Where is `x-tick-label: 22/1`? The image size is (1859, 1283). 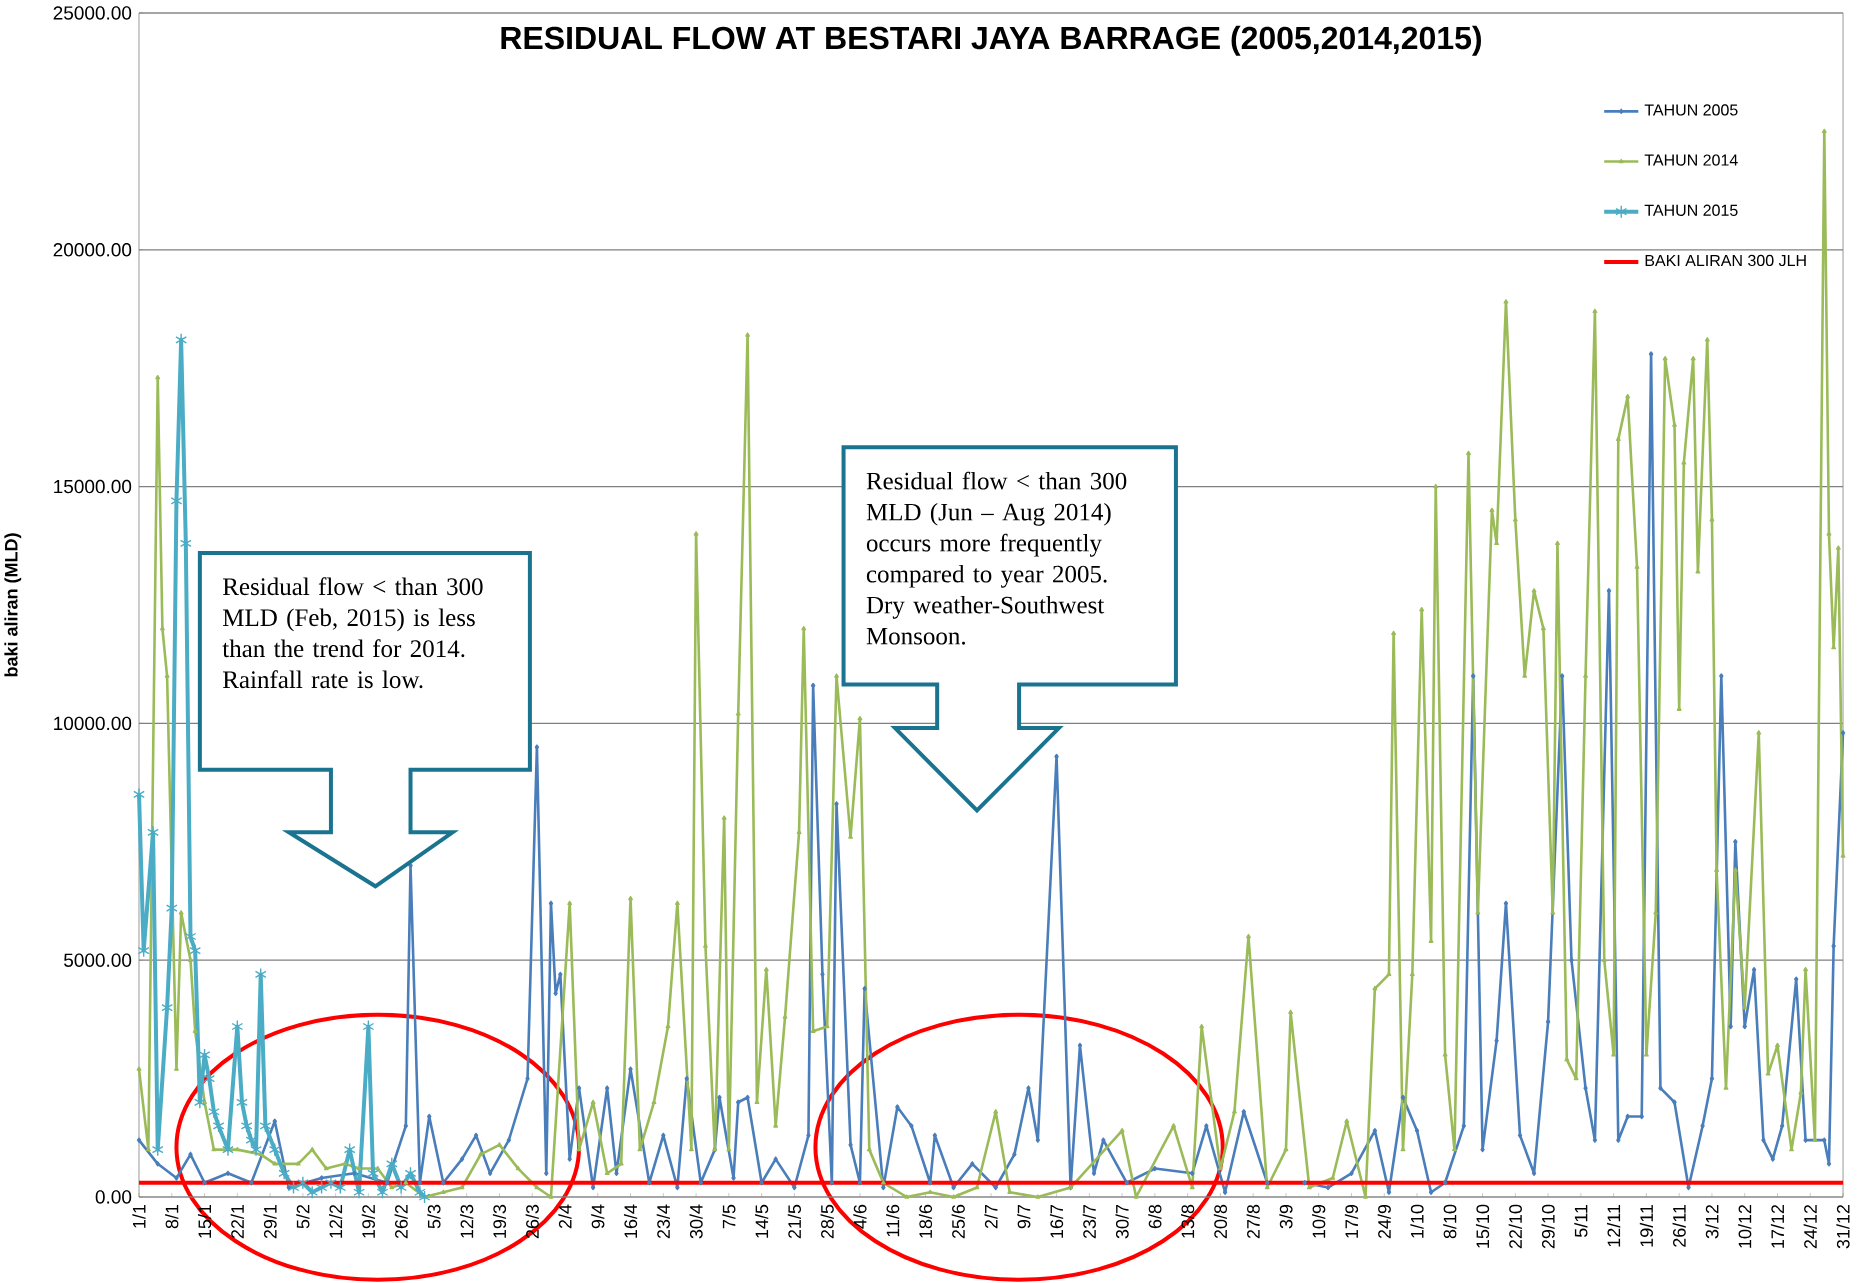 x-tick-label: 22/1 is located at coordinates (237, 1221).